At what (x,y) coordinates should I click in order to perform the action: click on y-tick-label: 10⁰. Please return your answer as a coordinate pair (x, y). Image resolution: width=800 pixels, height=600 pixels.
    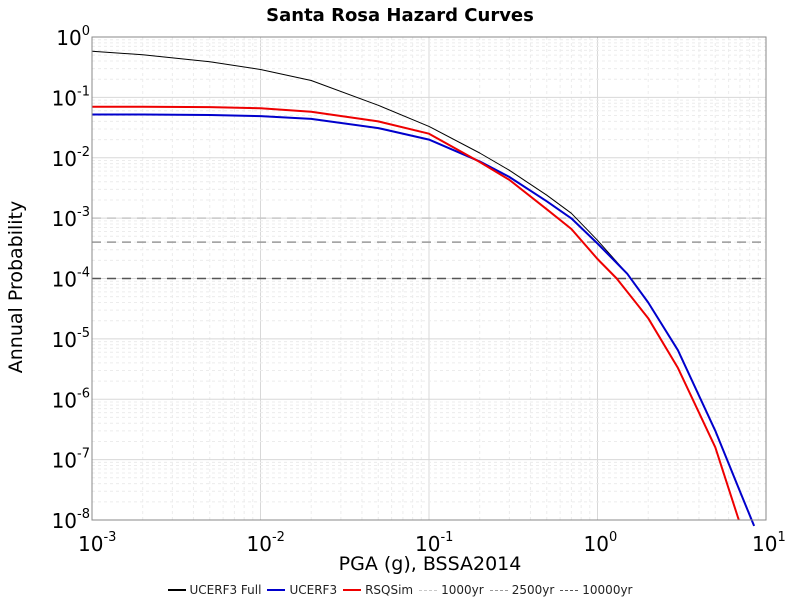
    Looking at the image, I should click on (73, 37).